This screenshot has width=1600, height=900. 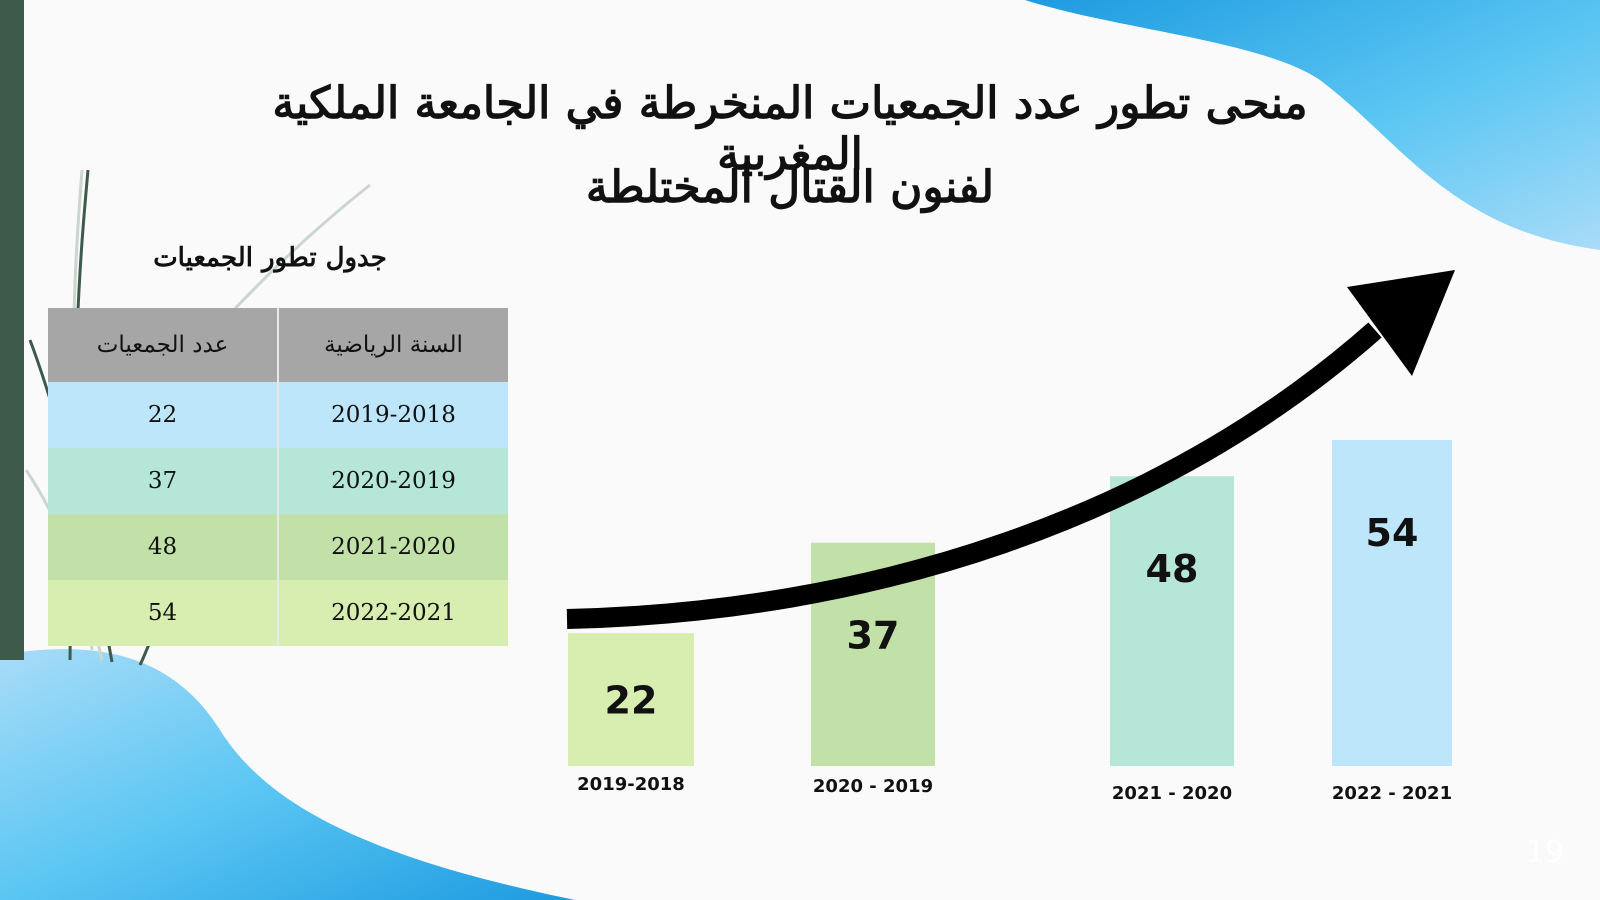 I want to click on bar-value-label: 48, so click(x=1172, y=569).